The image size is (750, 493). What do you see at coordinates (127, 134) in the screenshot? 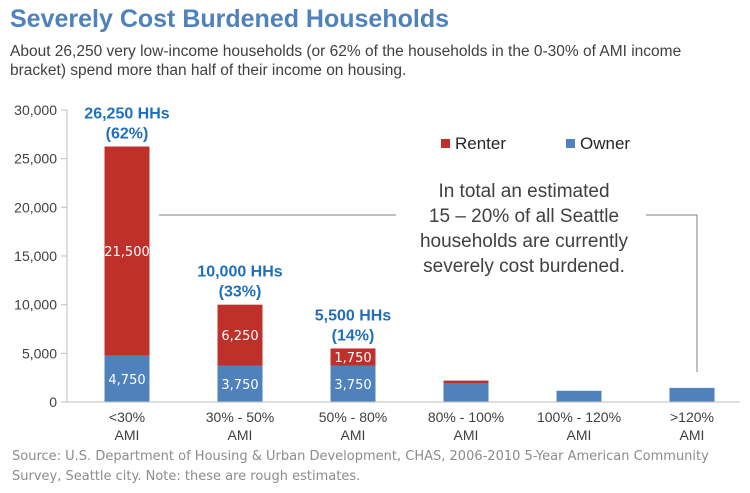
I see `bar-percent-label: (62%)` at bounding box center [127, 134].